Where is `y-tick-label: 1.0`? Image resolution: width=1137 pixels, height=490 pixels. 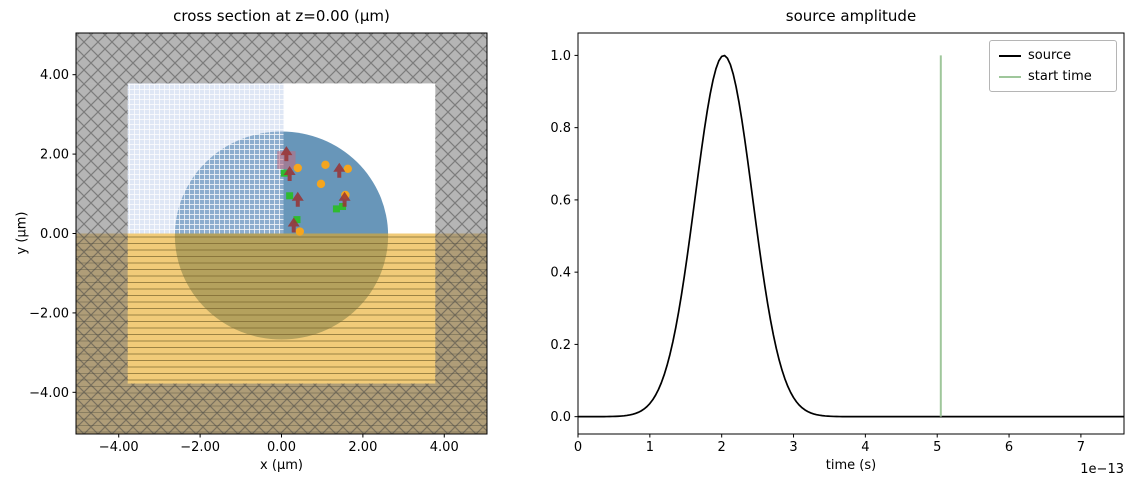
y-tick-label: 1.0 is located at coordinates (560, 56).